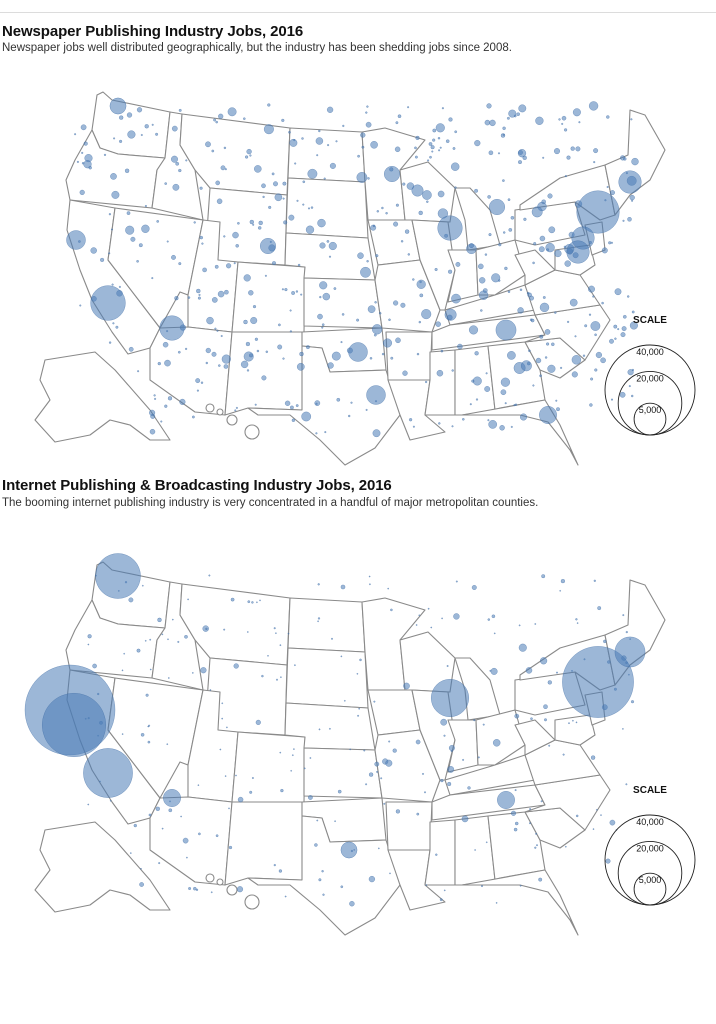  Describe the element at coordinates (575, 730) in the screenshot. I see `state-maryland` at that location.